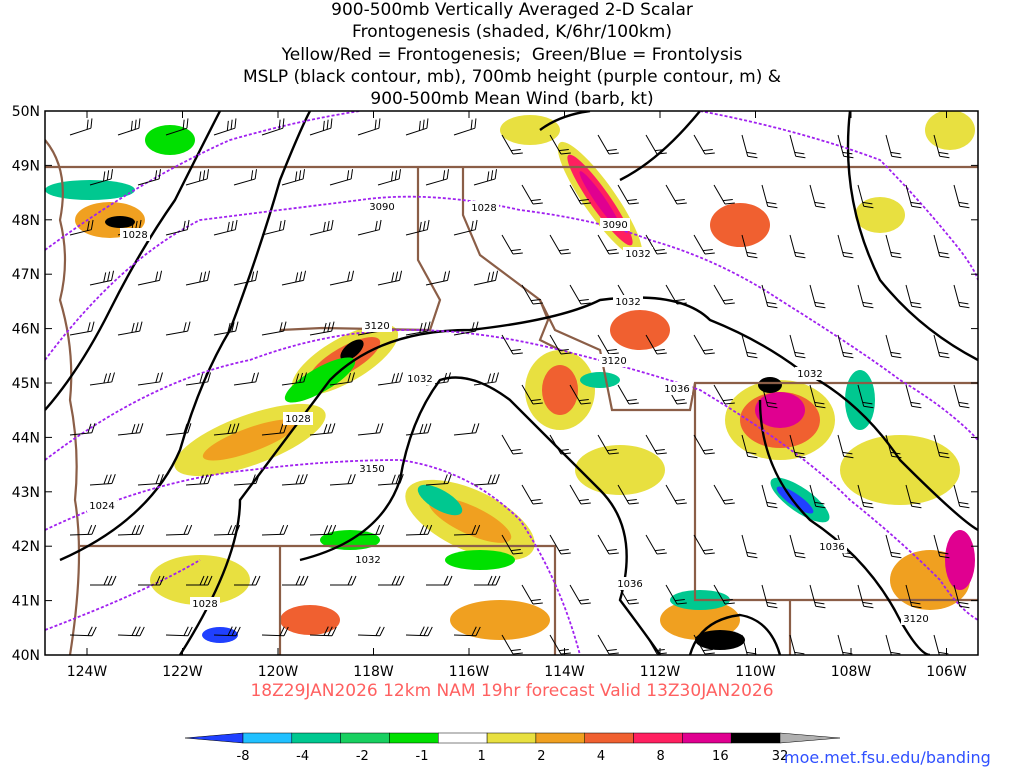  What do you see at coordinates (946, 672) in the screenshot?
I see `lon-label: 106W` at bounding box center [946, 672].